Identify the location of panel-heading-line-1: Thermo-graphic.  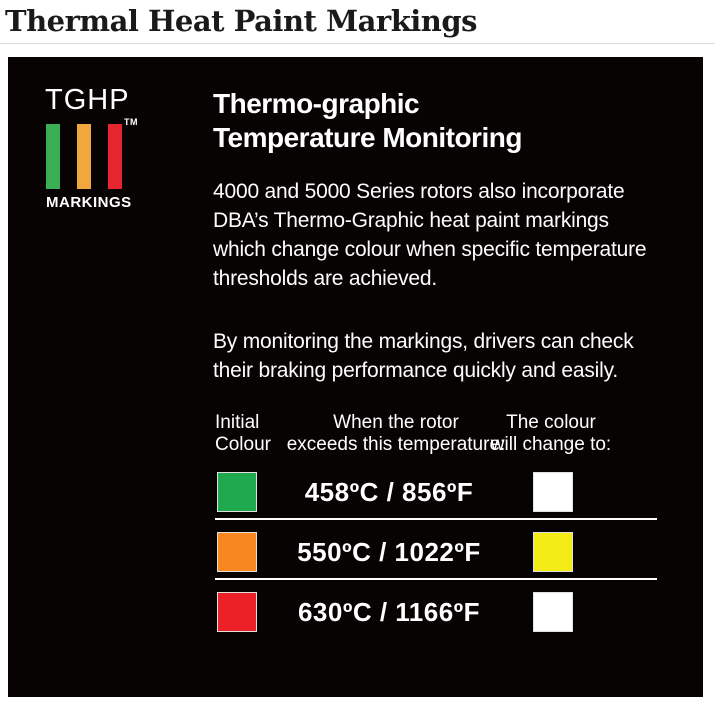
(316, 103).